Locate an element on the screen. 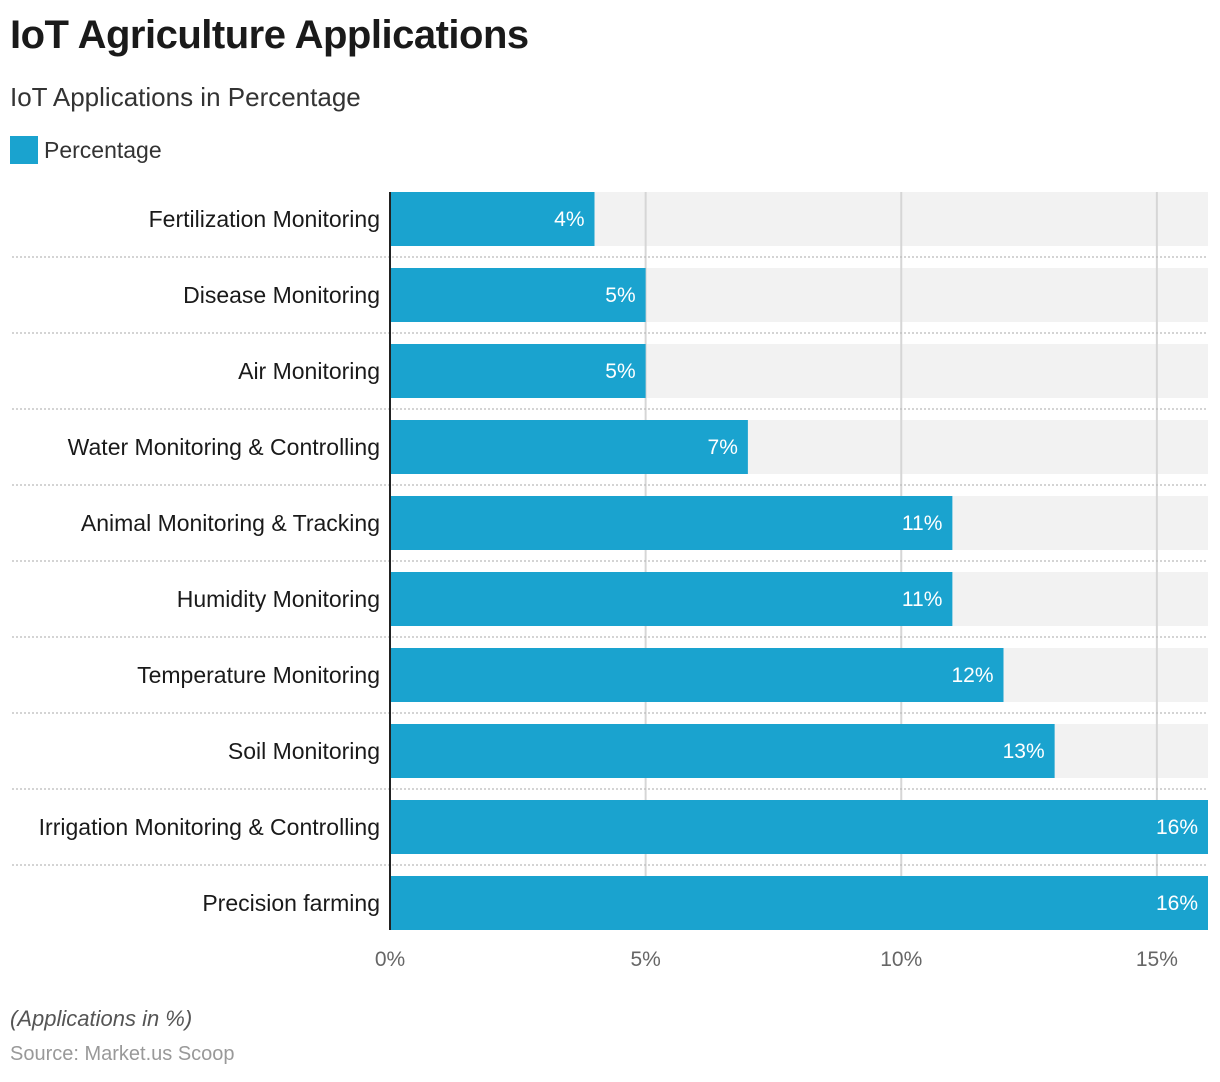 The width and height of the screenshot is (1220, 1082). category-label: Temperature Monitoring is located at coordinates (258, 675).